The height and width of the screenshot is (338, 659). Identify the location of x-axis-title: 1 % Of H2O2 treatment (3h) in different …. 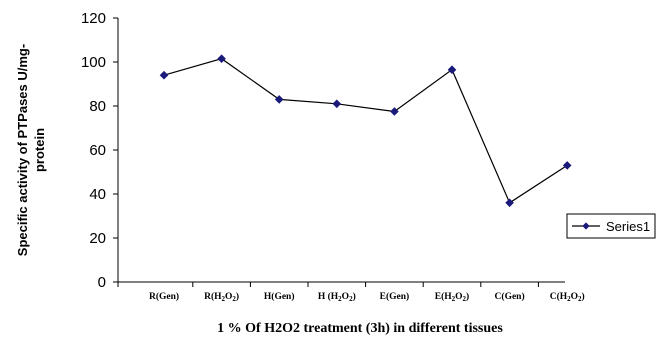
(360, 328).